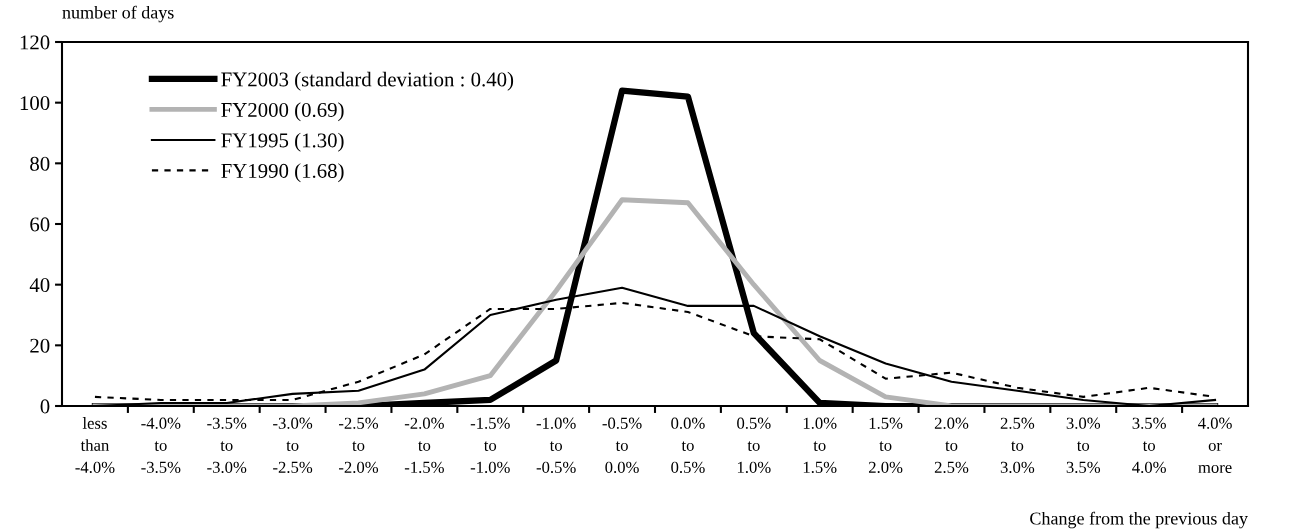 The height and width of the screenshot is (531, 1297). I want to click on x-tick-label: 0.0% to 0.5%, so click(688, 445).